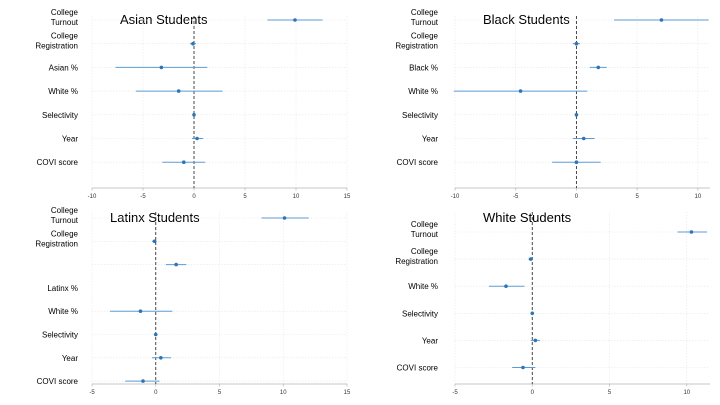 The width and height of the screenshot is (720, 405). I want to click on panel-title: White Students, so click(527, 217).